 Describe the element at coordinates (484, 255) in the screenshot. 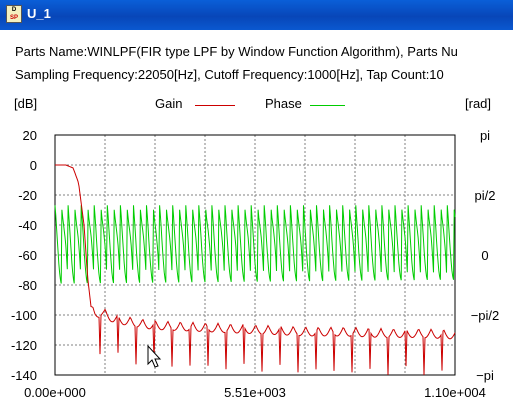

I see `right-axis-tick-label: 0` at that location.